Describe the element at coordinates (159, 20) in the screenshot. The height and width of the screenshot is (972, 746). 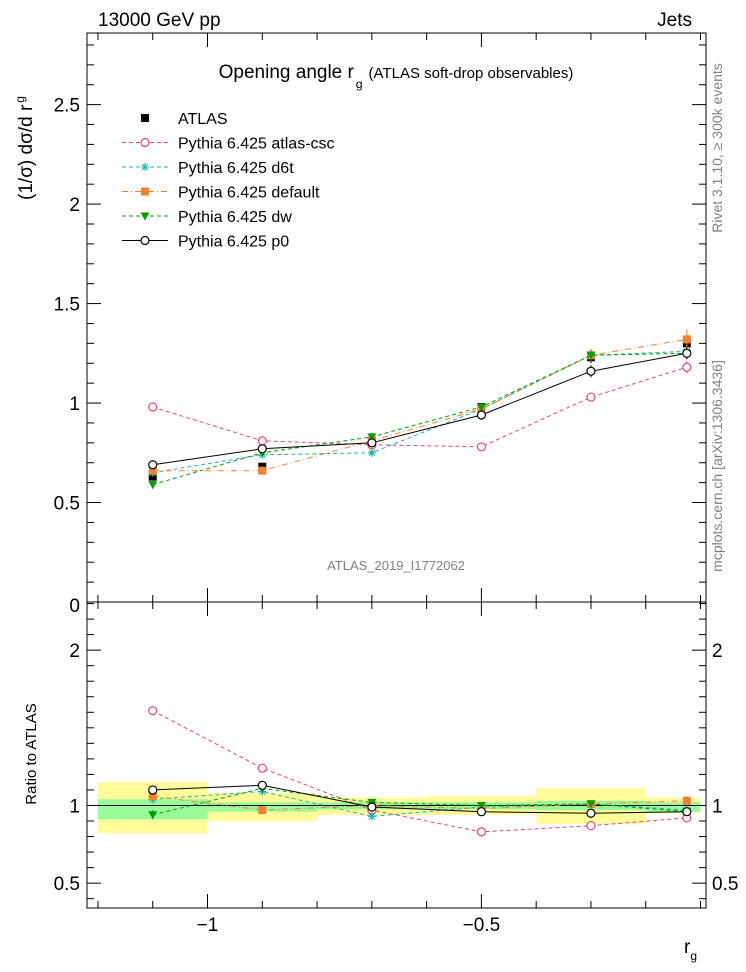
I see `header-left: 13000 GeV pp` at that location.